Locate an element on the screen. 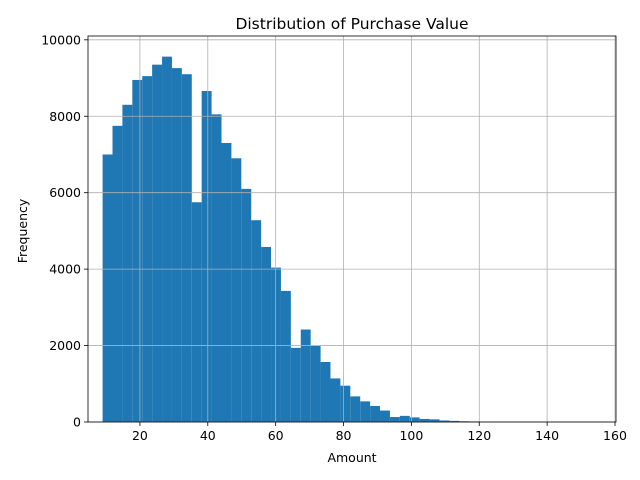 The width and height of the screenshot is (640, 480). x-tick-label: 140 is located at coordinates (547, 435).